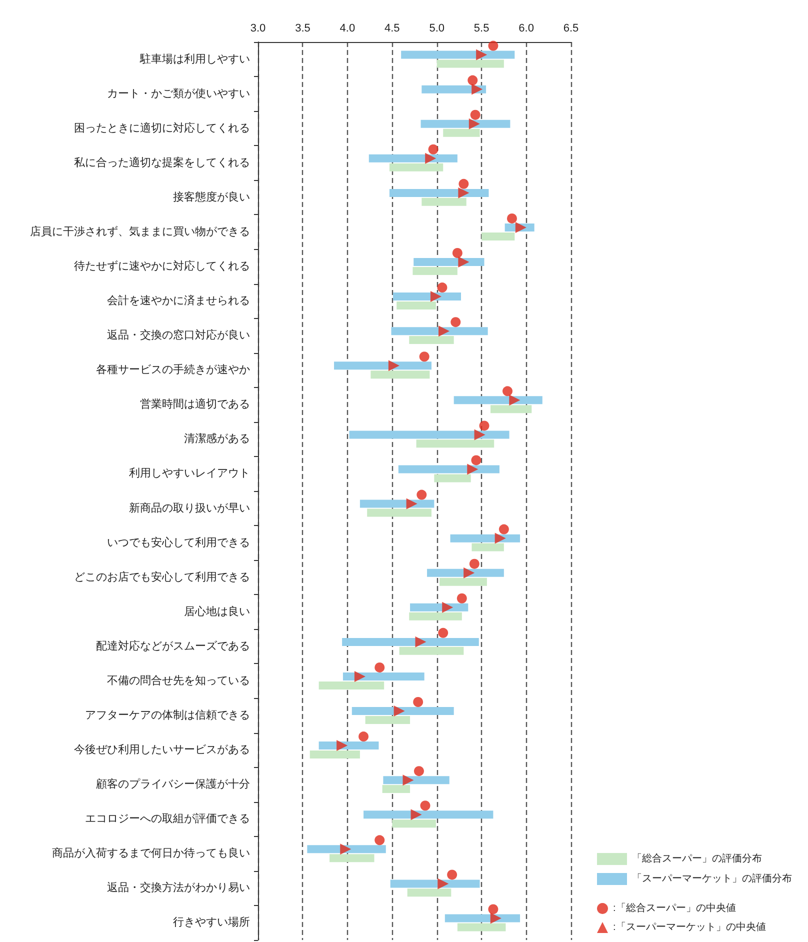  I want to click on y-tick-label: 新商品の取り扱いが早い, so click(189, 507).